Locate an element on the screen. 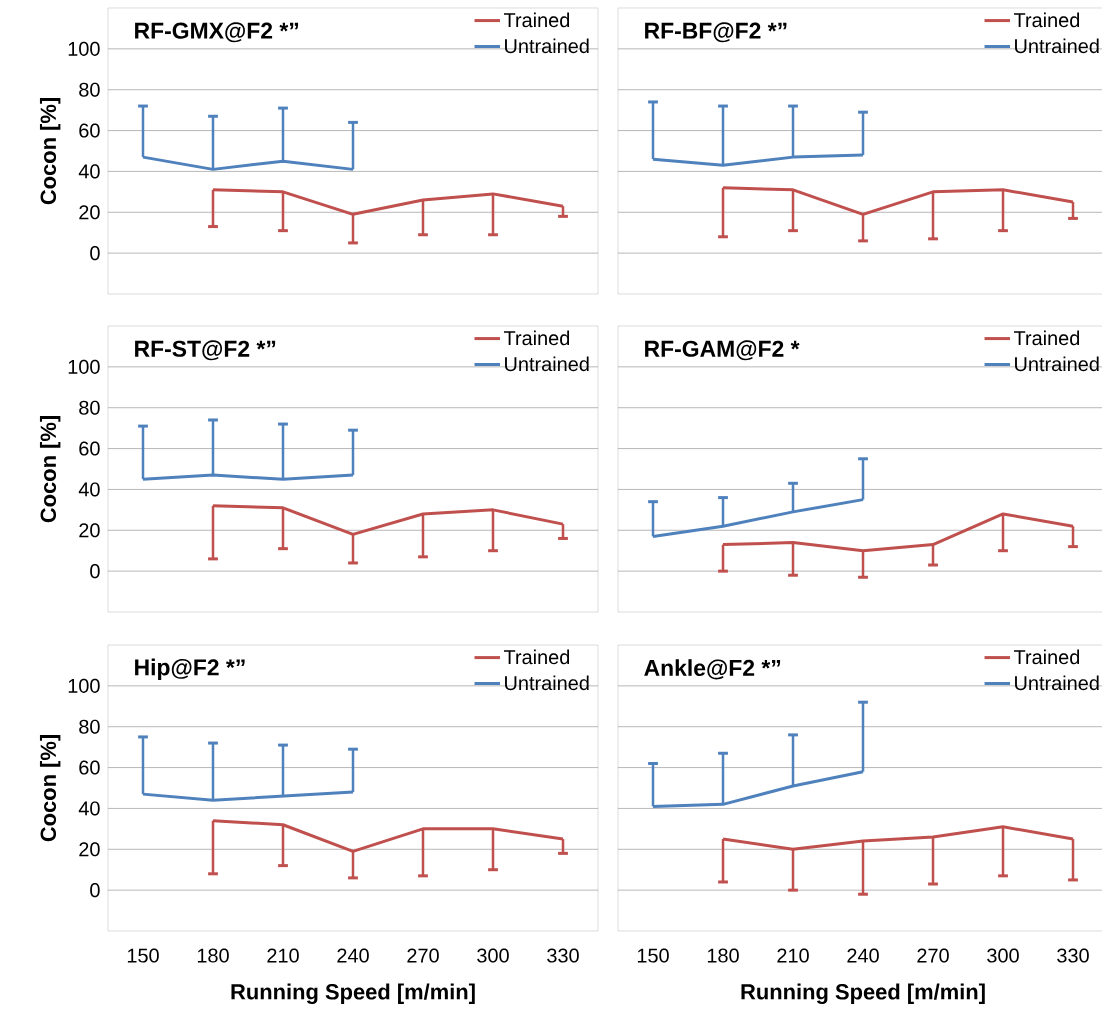 The image size is (1102, 1021). text: RF-ST@F2 *” is located at coordinates (205, 350).